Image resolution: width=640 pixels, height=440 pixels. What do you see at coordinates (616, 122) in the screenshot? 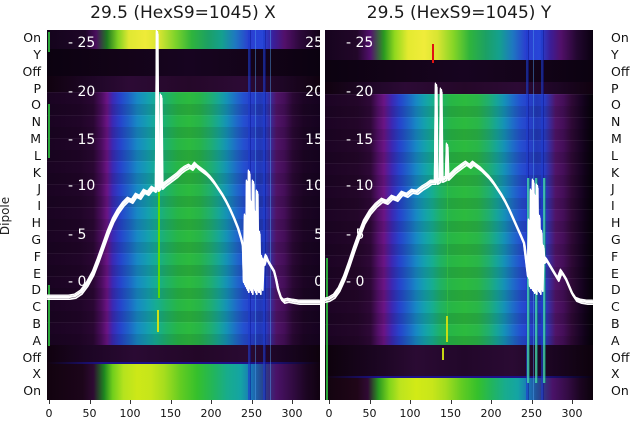
I see `row-label: N` at bounding box center [616, 122].